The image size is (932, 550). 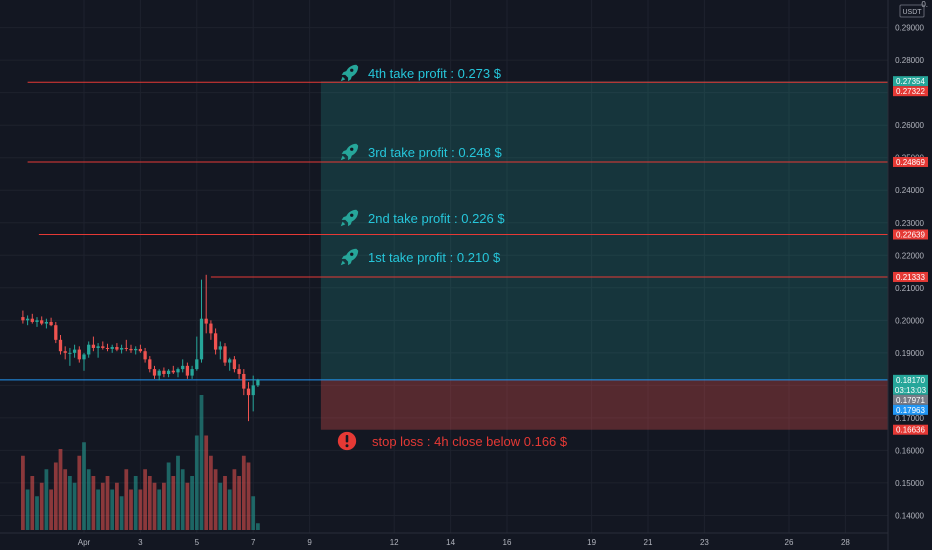 I want to click on sl-annotation: stop loss : 4h close below 0.166 $, so click(x=451, y=441).